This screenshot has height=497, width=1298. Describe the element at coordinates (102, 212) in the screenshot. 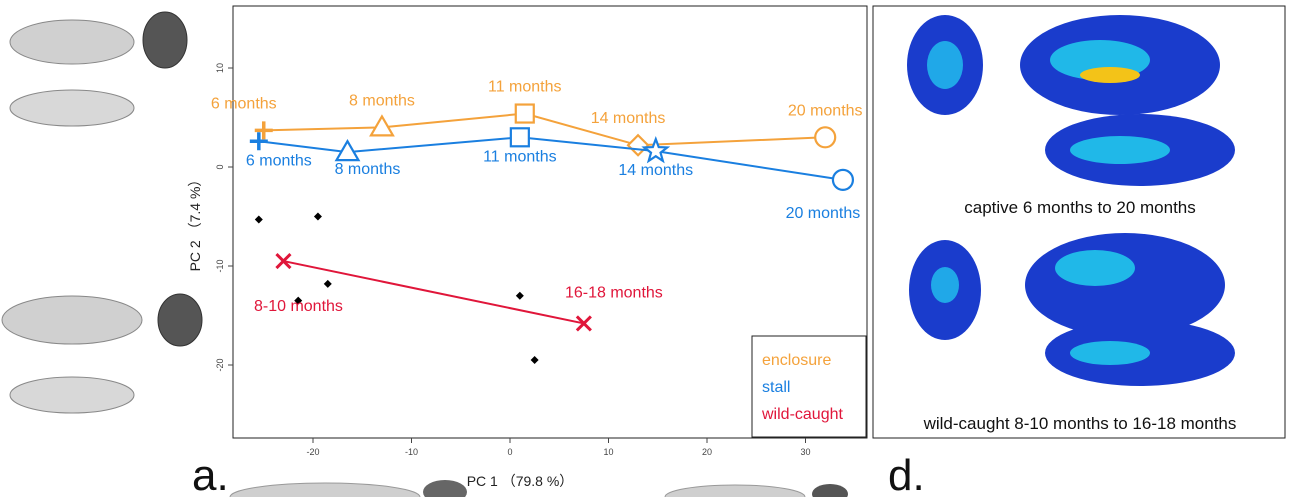

I see `skull-thumbnails-left` at that location.